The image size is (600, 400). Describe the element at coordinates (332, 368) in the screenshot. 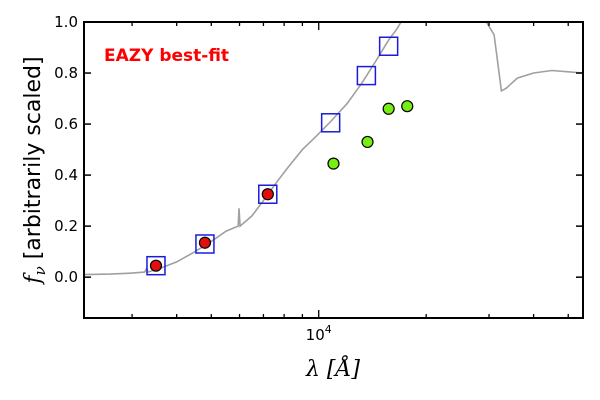

I see `x-axis-title: λ [Å]` at that location.